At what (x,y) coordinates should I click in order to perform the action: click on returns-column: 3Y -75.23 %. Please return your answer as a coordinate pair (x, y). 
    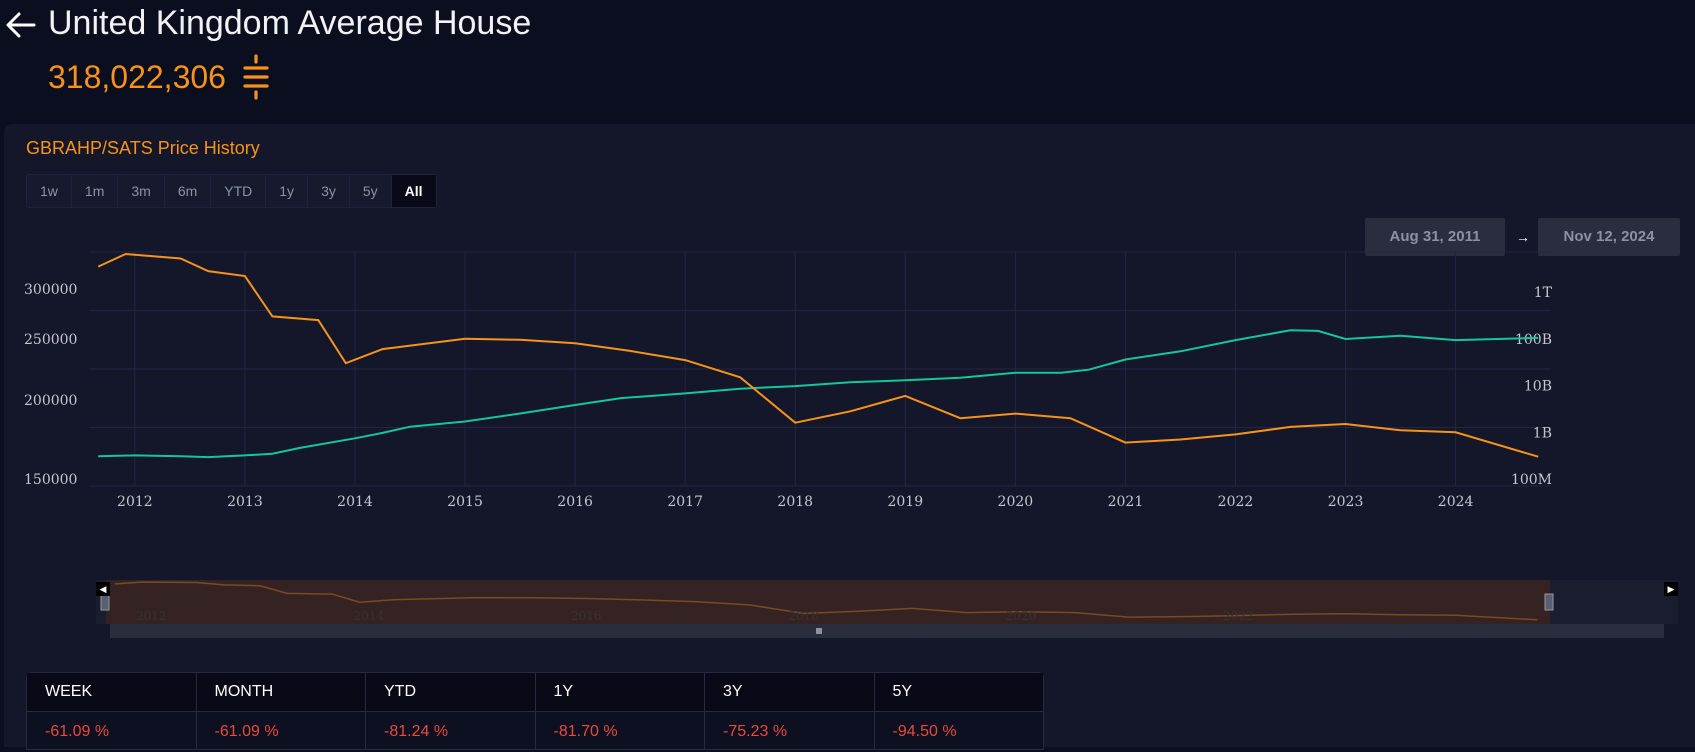
    Looking at the image, I should click on (790, 711).